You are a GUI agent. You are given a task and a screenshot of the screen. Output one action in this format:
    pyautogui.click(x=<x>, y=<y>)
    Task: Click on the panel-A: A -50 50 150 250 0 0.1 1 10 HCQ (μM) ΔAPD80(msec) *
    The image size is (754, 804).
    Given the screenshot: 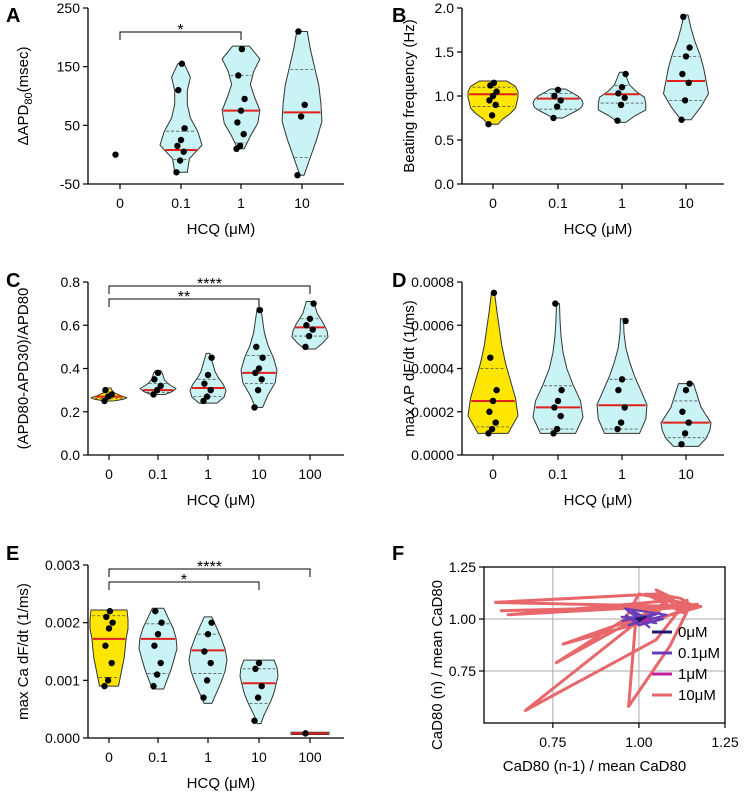 What is the action you would take?
    pyautogui.click(x=175, y=119)
    